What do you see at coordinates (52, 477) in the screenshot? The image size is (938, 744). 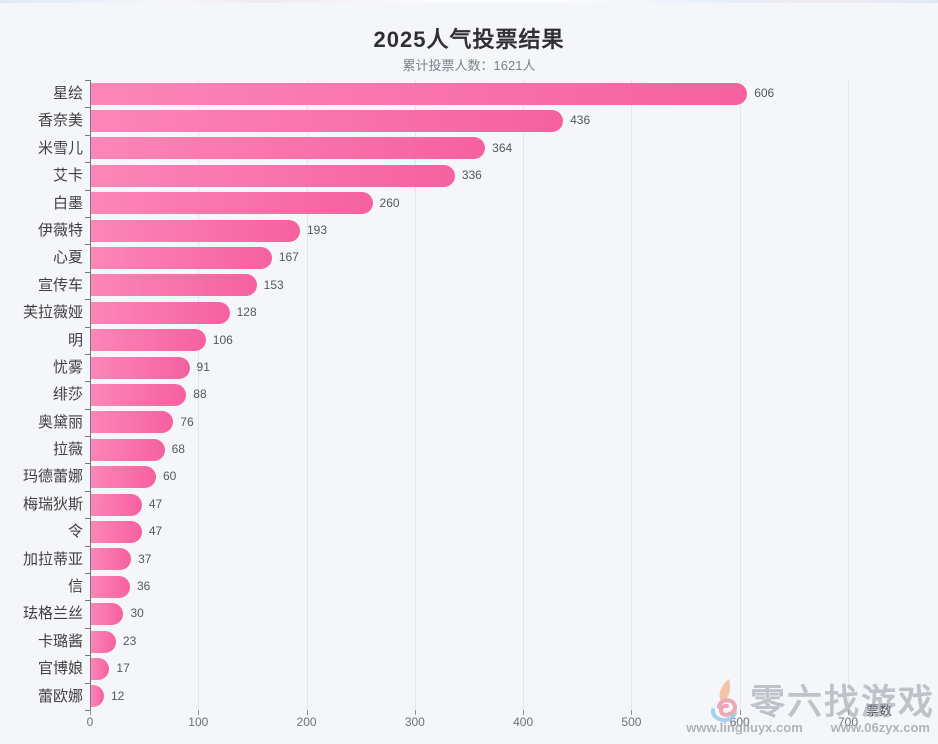 I see `category-label: 玛德蕾娜` at bounding box center [52, 477].